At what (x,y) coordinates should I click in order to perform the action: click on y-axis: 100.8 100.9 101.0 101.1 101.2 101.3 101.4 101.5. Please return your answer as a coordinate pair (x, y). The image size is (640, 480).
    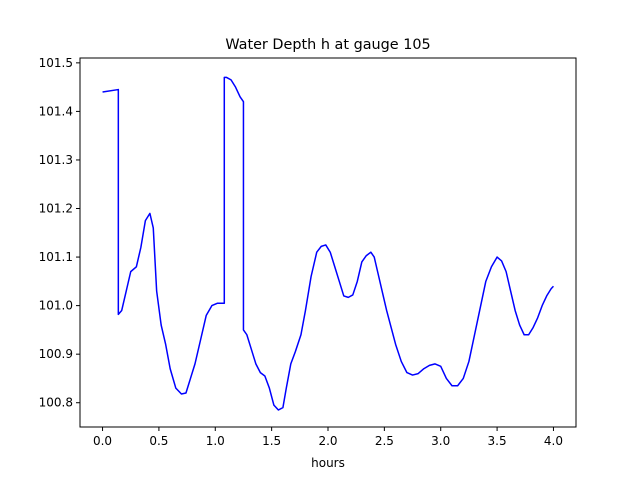
    Looking at the image, I should click on (59, 233).